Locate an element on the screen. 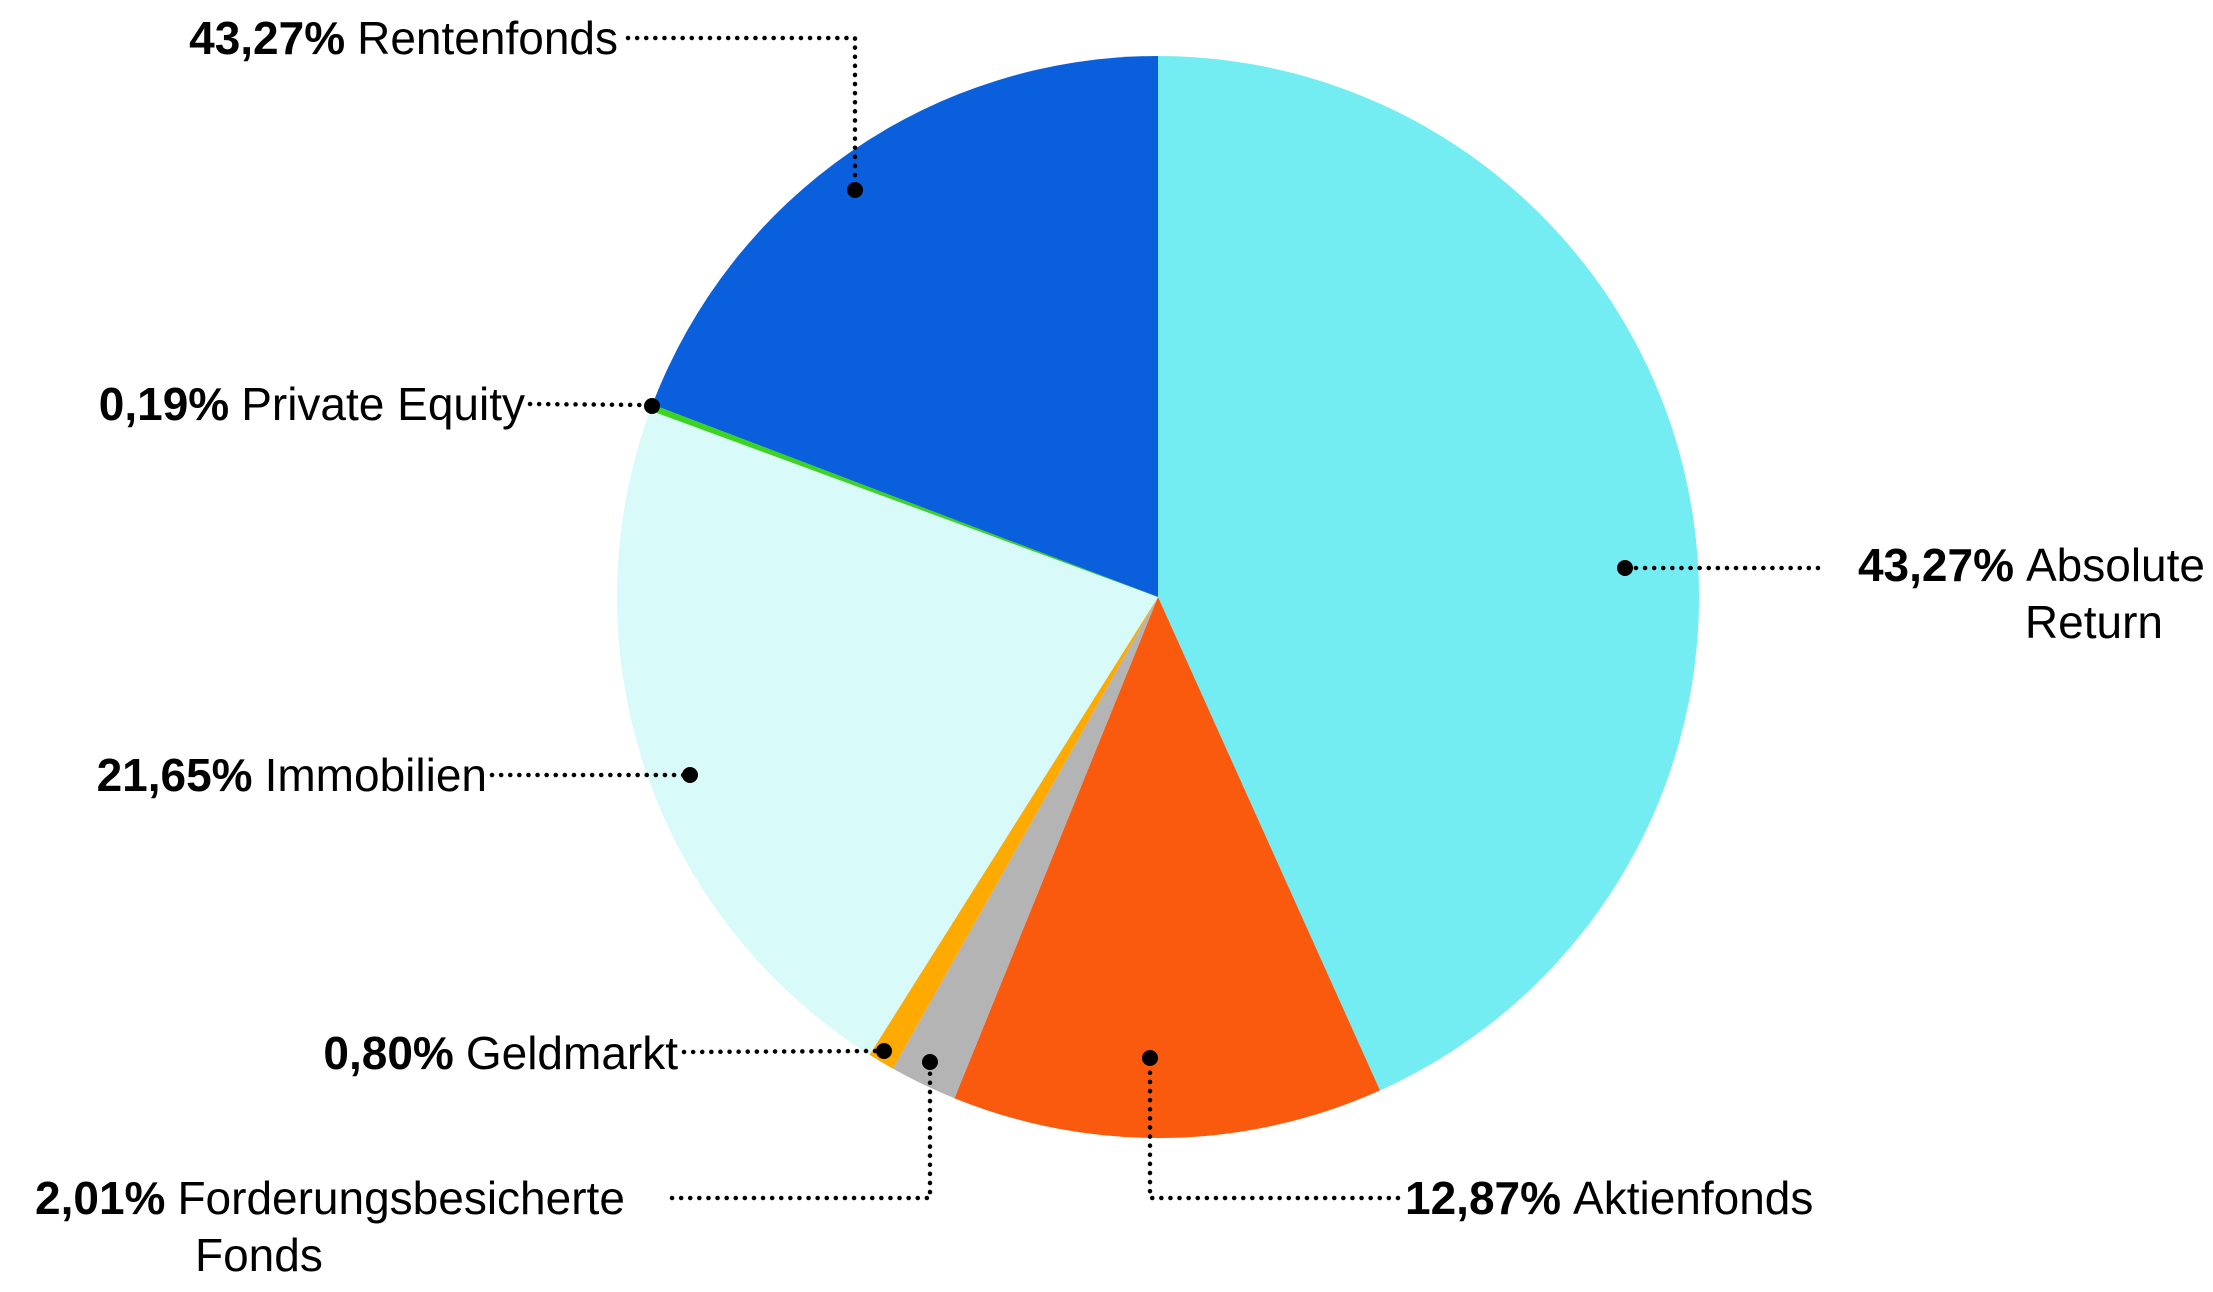 The width and height of the screenshot is (2213, 1292). dot-private-equity is located at coordinates (652, 406).